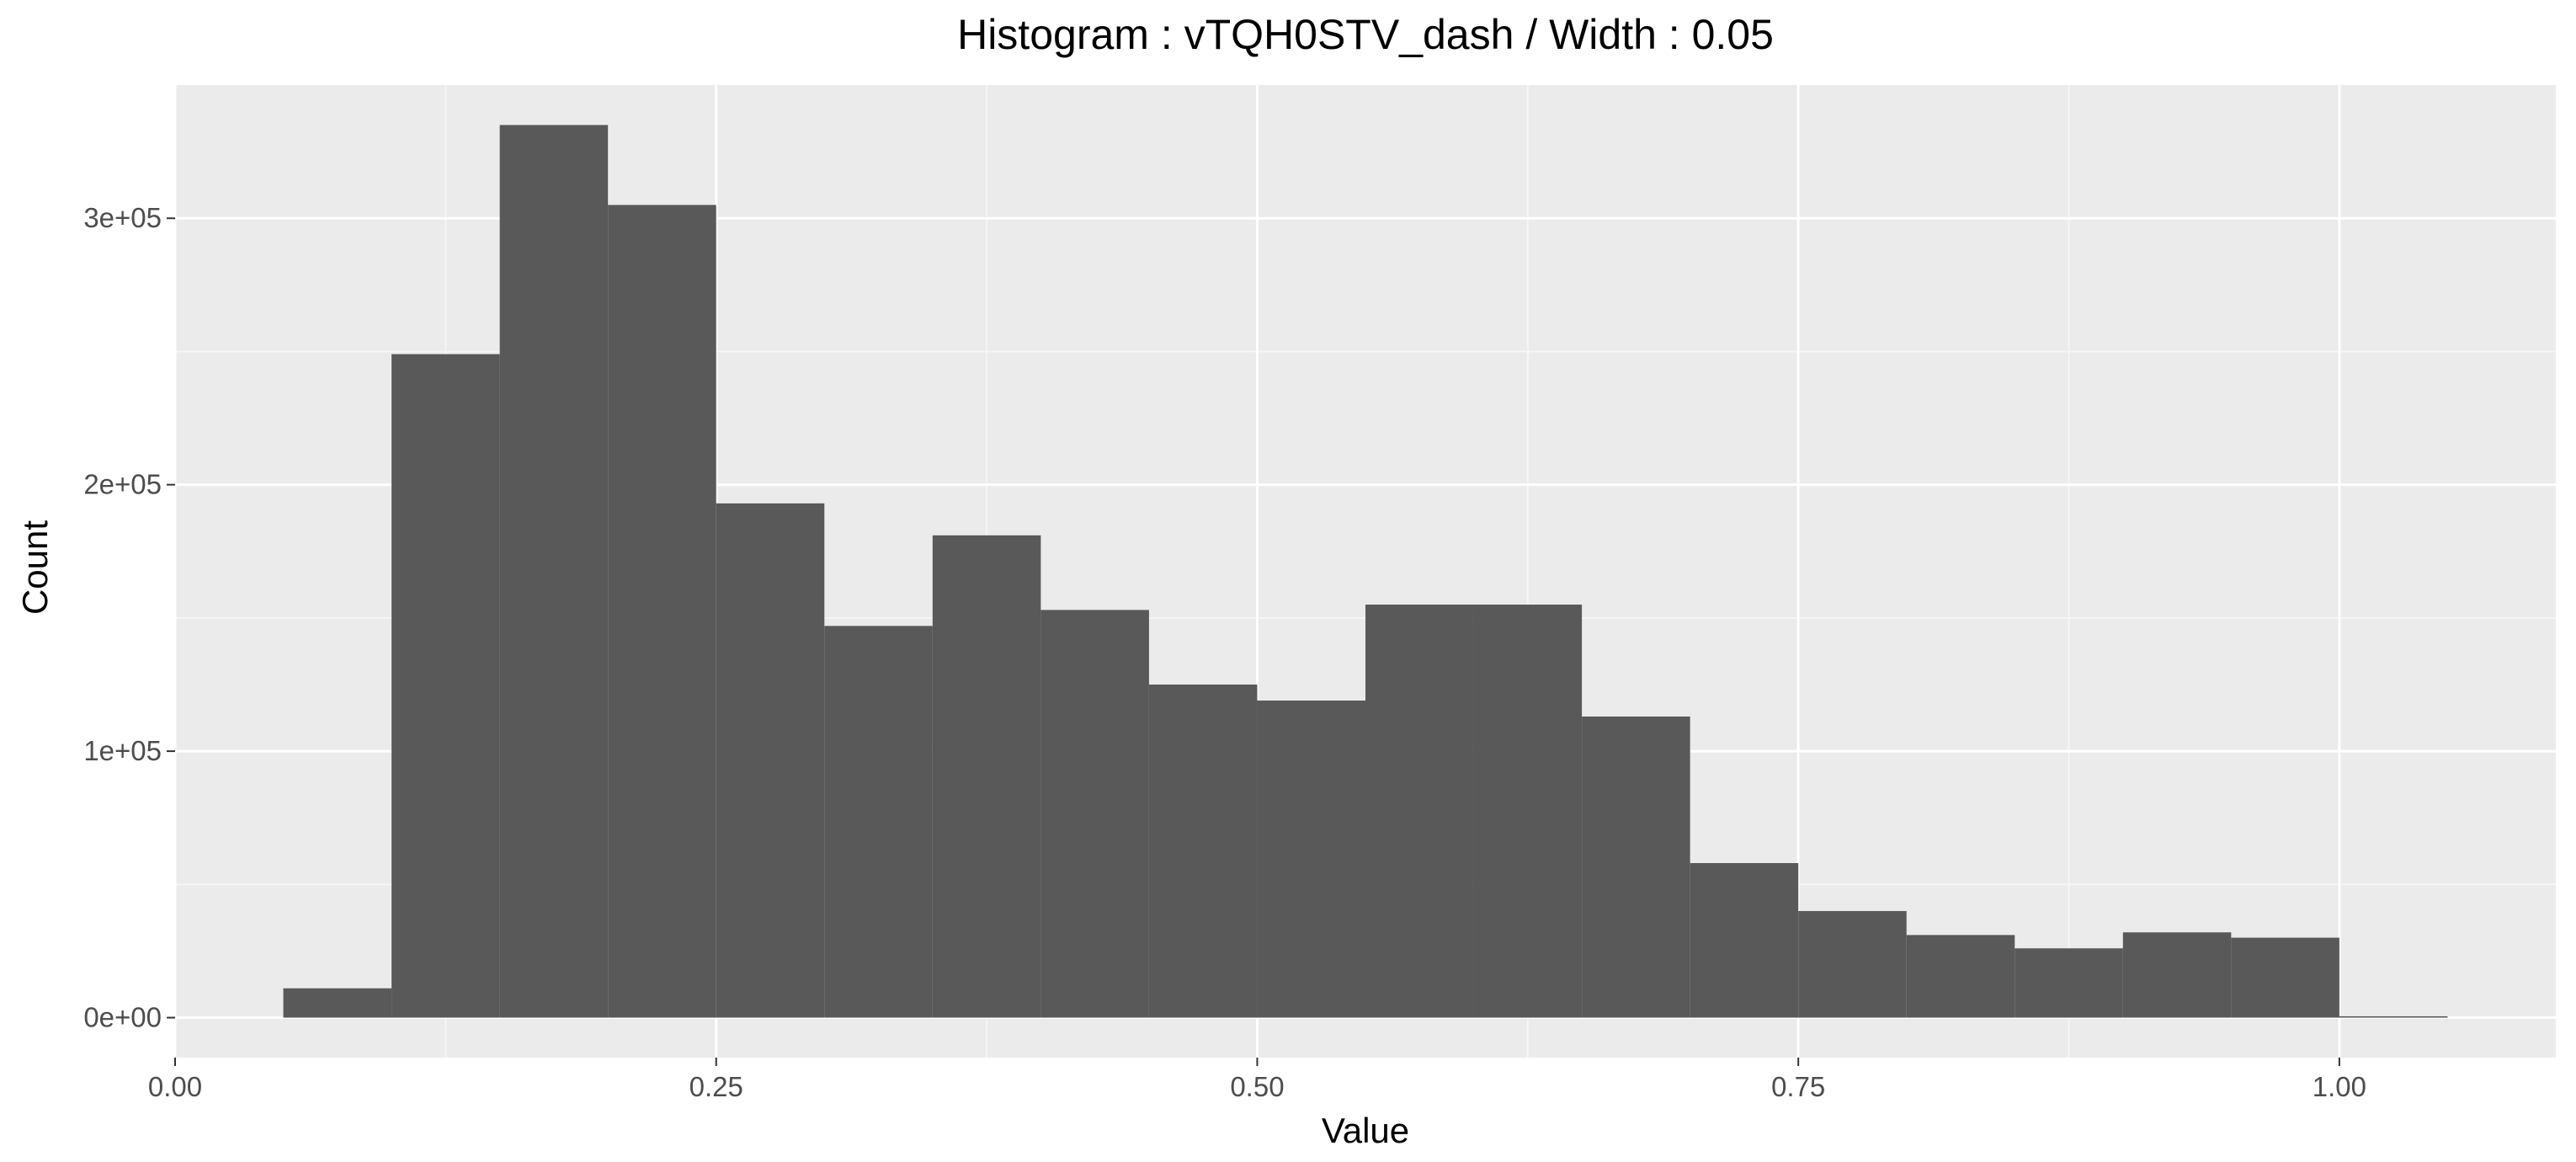  I want to click on x-axis: 0.00 0.25 0.50 0.75 1.00, so click(1257, 1080).